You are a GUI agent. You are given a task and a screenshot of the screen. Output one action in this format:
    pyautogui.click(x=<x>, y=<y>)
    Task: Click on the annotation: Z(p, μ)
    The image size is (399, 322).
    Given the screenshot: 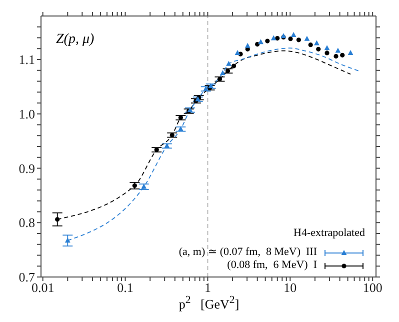 What is the action you would take?
    pyautogui.click(x=75, y=40)
    